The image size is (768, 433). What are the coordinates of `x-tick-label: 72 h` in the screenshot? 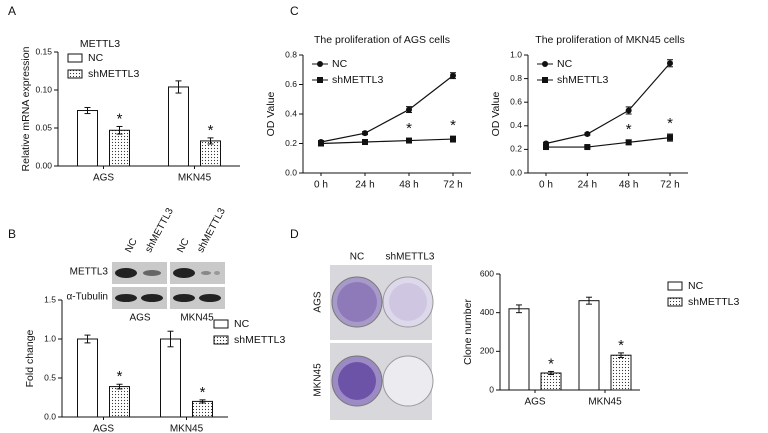 It's located at (452, 185).